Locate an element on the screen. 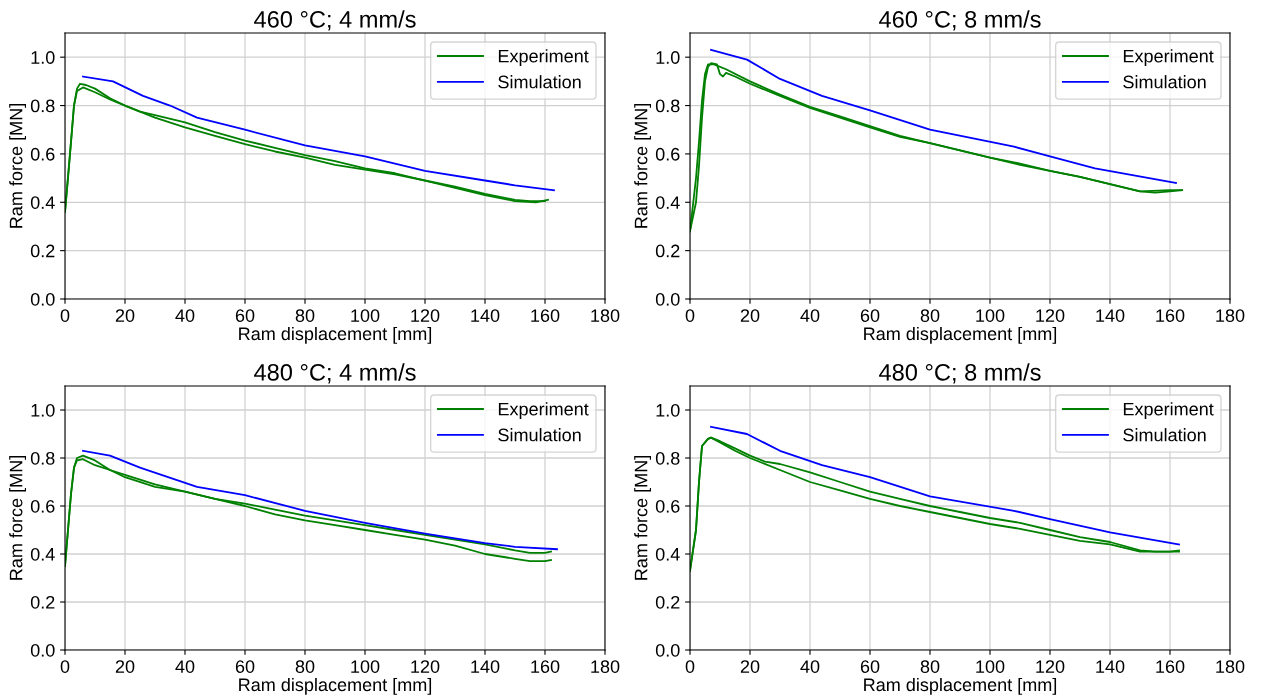 This screenshot has width=1261, height=699. chart-title: 480 °C; 8 mm/s is located at coordinates (960, 373).